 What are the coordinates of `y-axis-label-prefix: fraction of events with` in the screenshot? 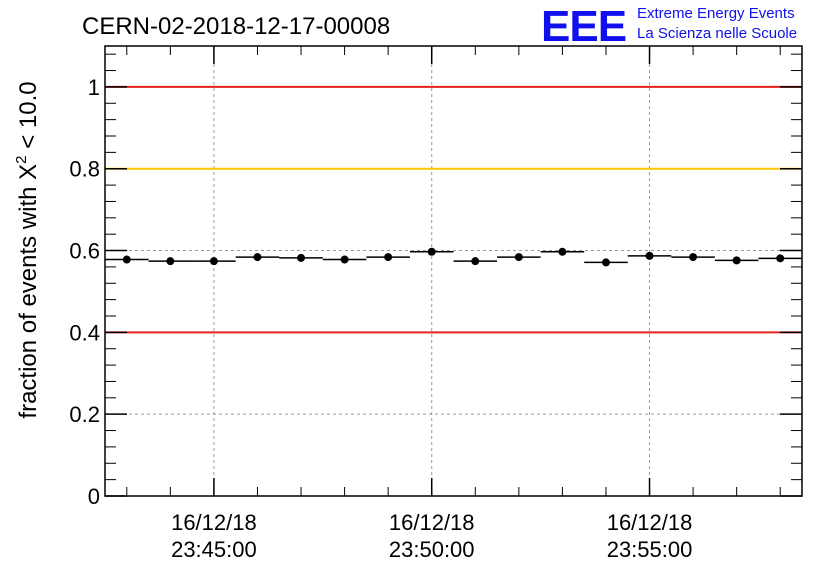 It's located at (28, 299).